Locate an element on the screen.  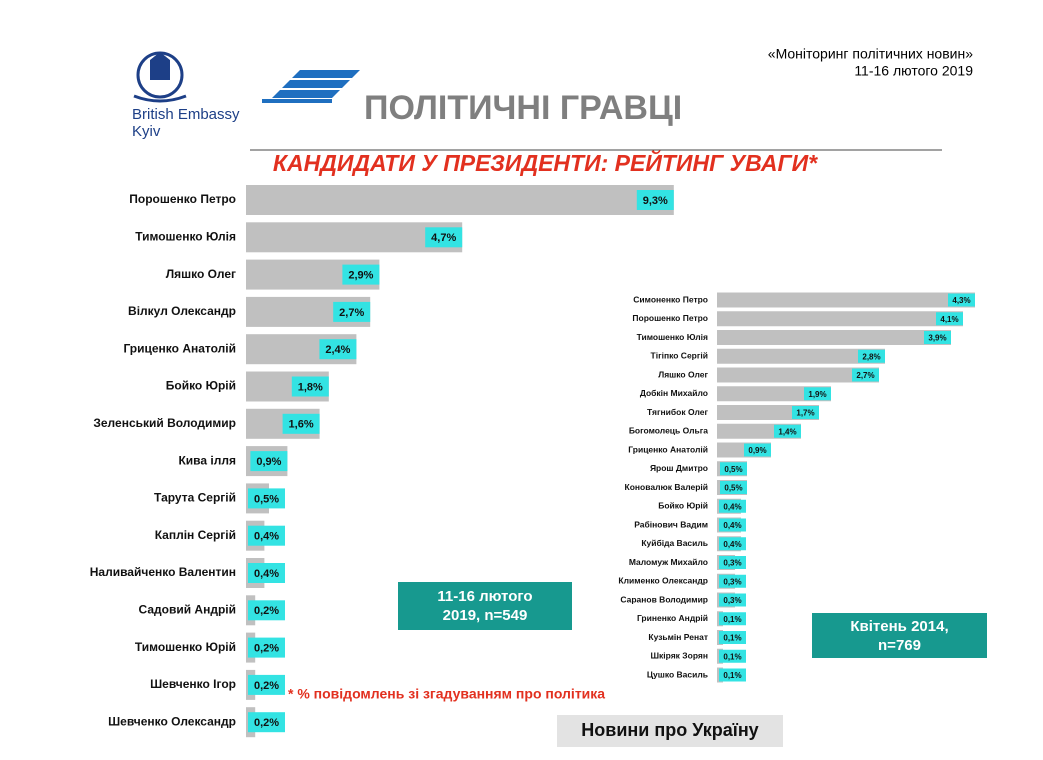
footer-box is located at coordinates (670, 731).